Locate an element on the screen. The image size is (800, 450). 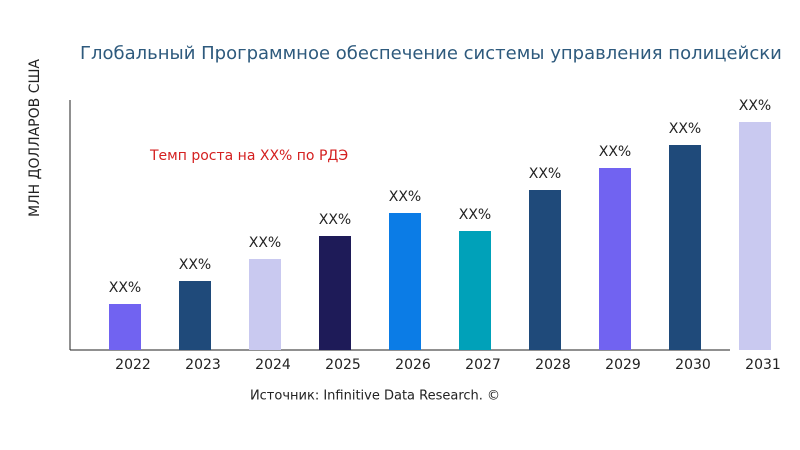
x-tick-label: 2031 is located at coordinates (763, 365).